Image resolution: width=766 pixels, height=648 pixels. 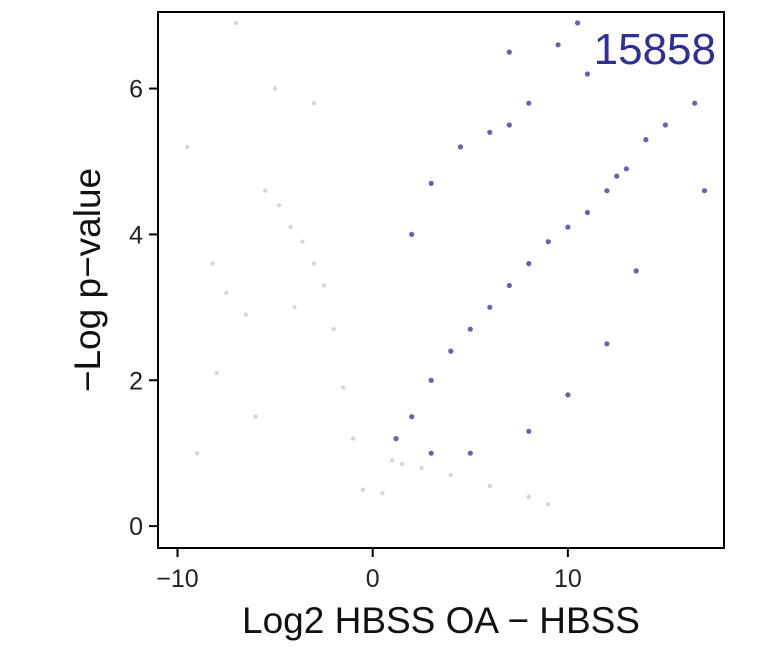 I want to click on y-tick-label: 4, so click(x=136, y=235).